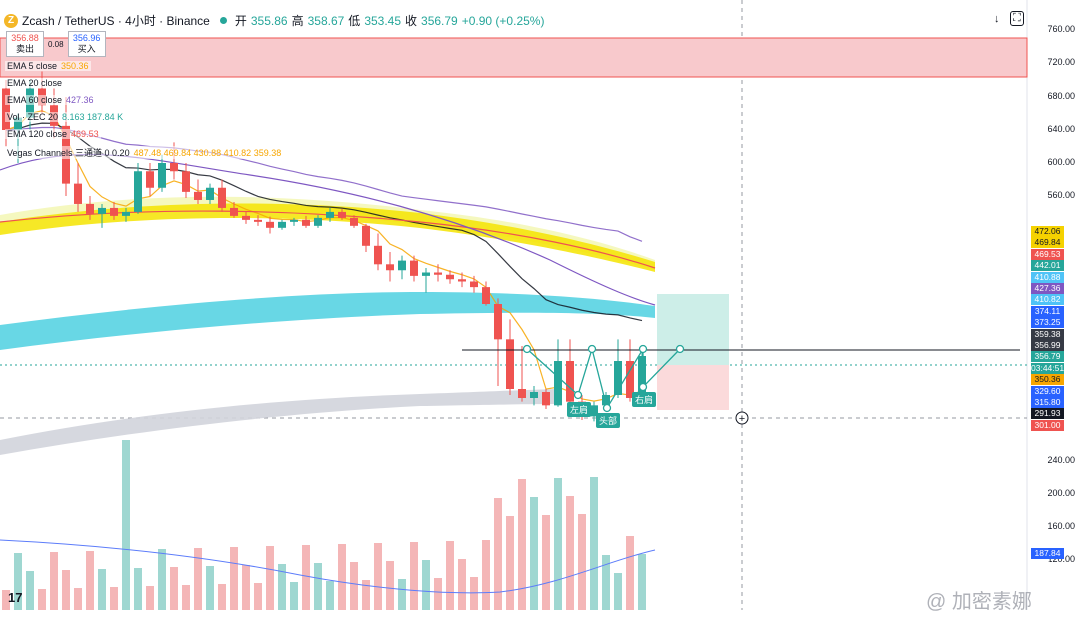 The height and width of the screenshot is (623, 1081). Describe the element at coordinates (608, 420) in the screenshot. I see `head-label: 头部` at that location.